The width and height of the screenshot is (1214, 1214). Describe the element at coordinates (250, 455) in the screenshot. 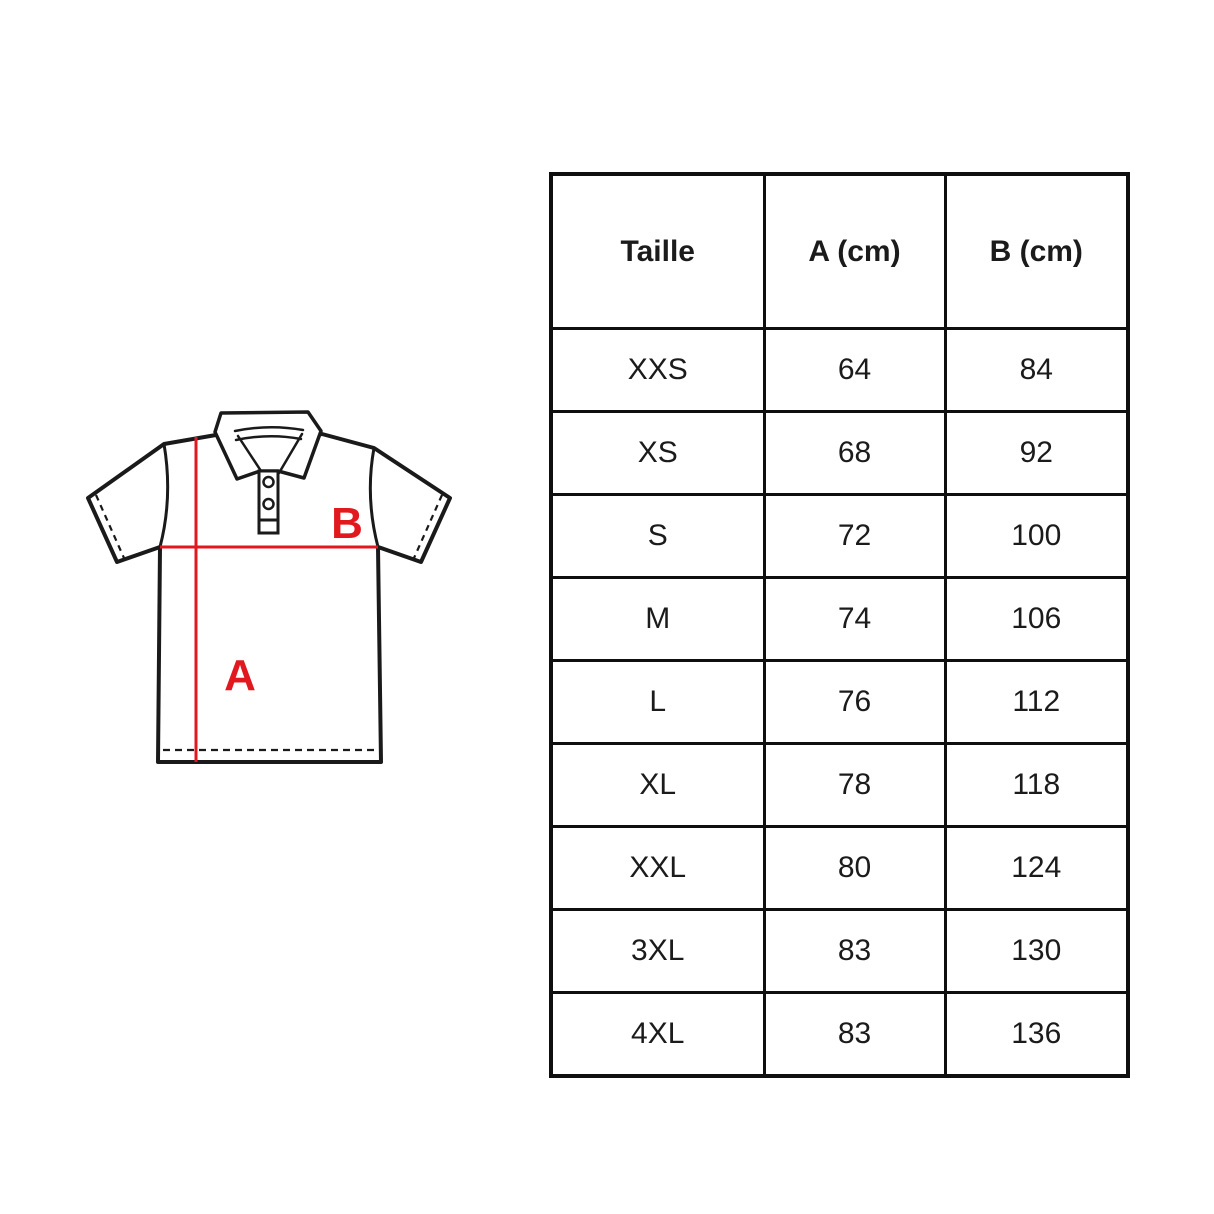

I see `collar-left-fold-line` at that location.